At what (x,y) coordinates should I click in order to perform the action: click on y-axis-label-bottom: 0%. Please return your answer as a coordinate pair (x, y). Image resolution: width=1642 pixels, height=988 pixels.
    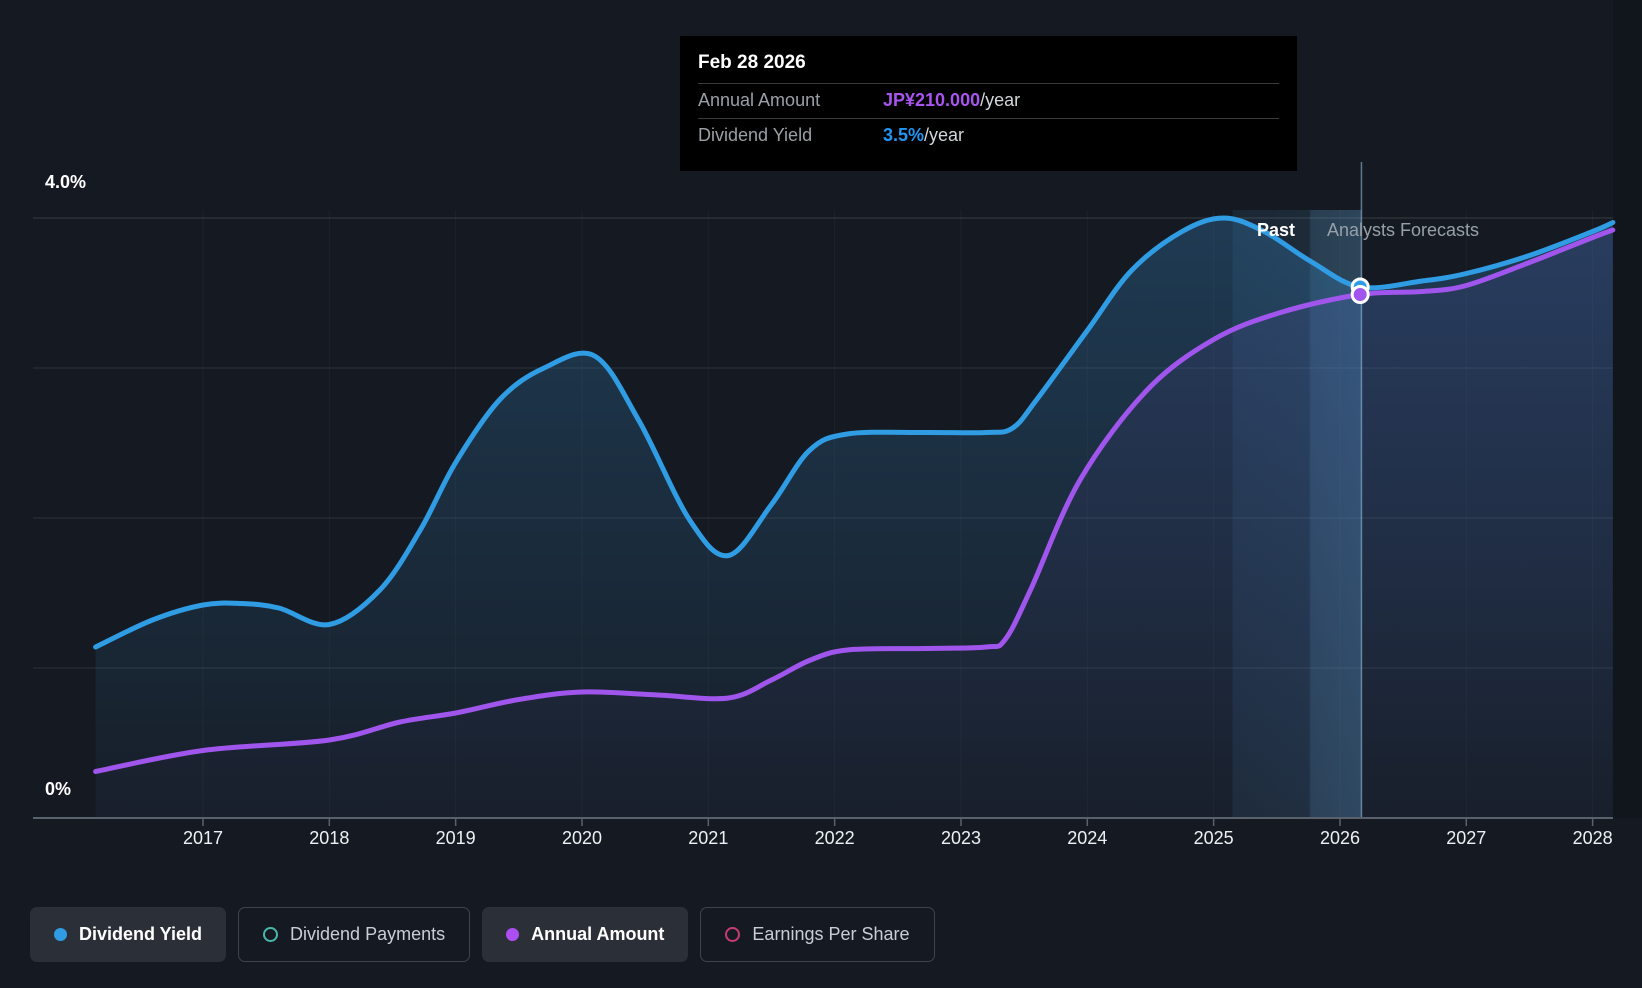
    Looking at the image, I should click on (58, 789).